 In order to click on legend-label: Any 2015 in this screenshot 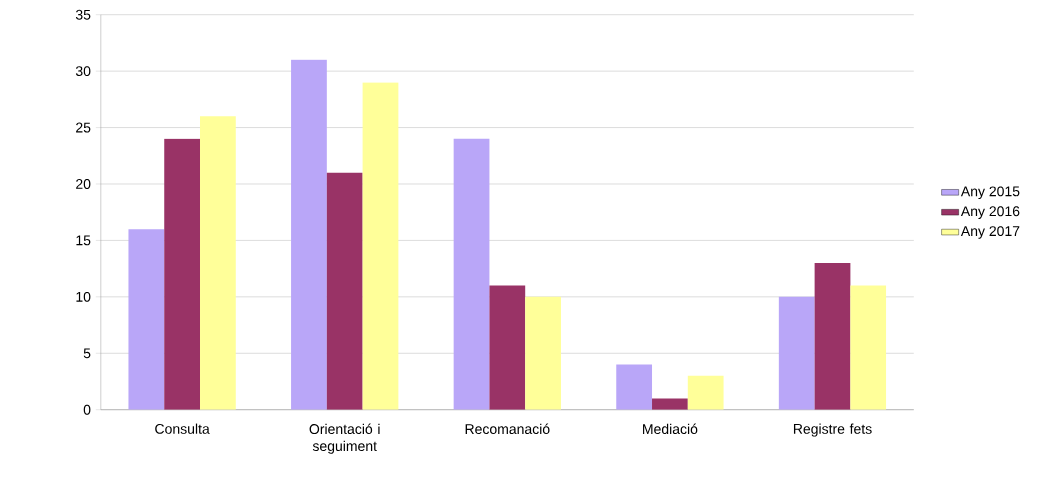, I will do `click(990, 193)`.